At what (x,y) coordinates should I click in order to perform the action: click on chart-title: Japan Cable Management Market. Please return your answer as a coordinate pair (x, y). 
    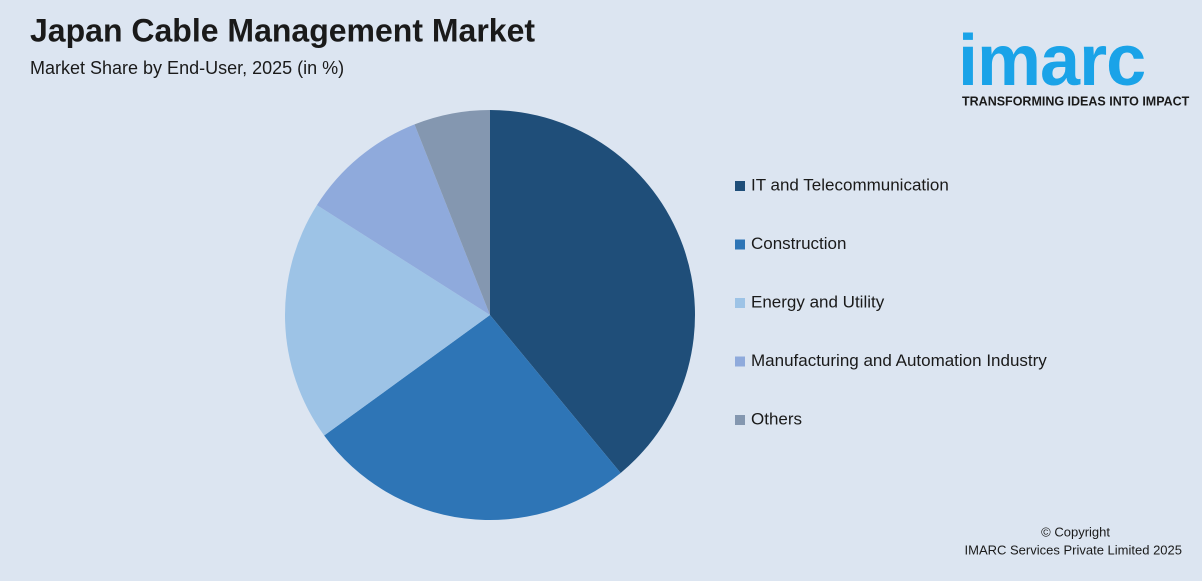
    Looking at the image, I should click on (282, 30).